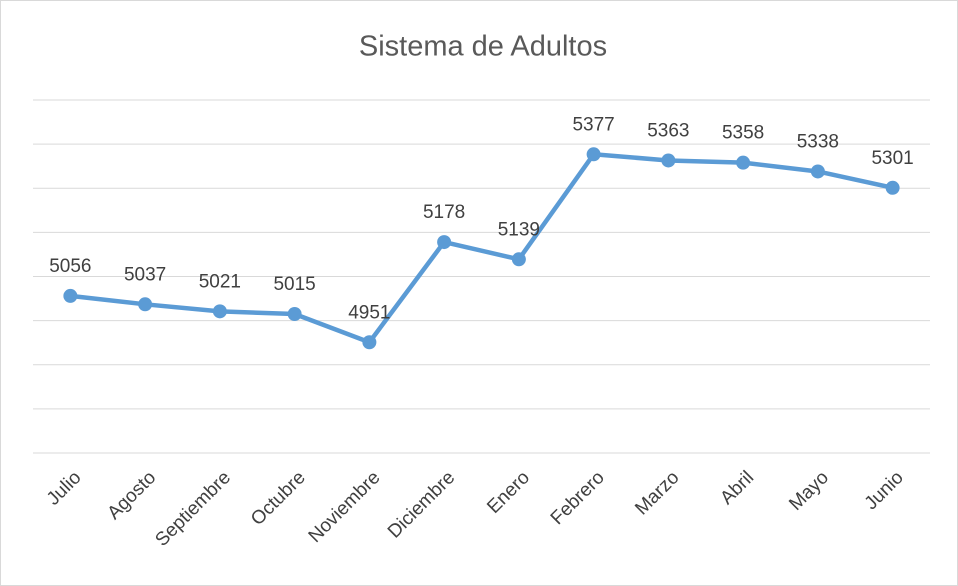 This screenshot has height=586, width=958. Describe the element at coordinates (369, 312) in the screenshot. I see `data-label: 4951` at that location.